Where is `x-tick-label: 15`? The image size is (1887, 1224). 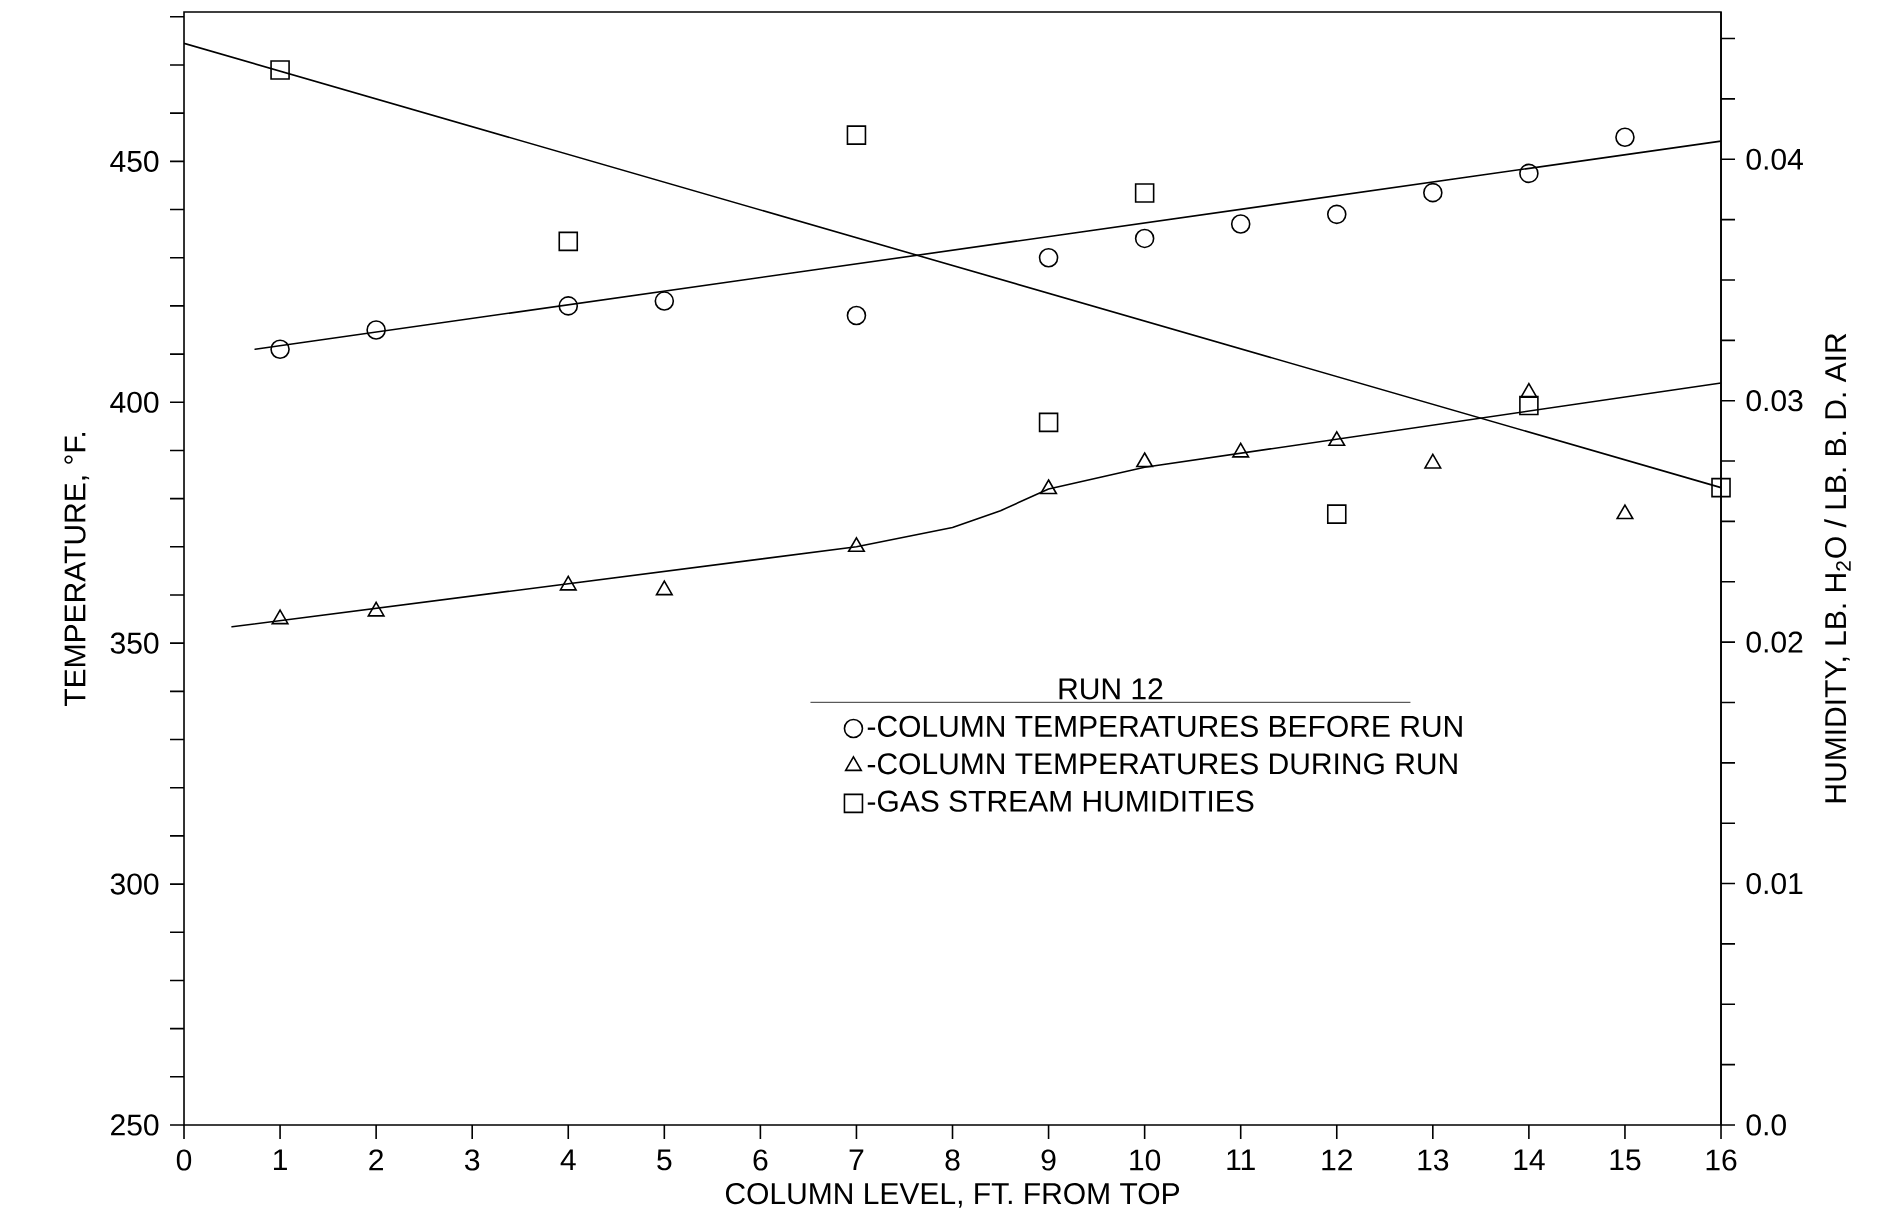 x-tick-label: 15 is located at coordinates (1625, 1160).